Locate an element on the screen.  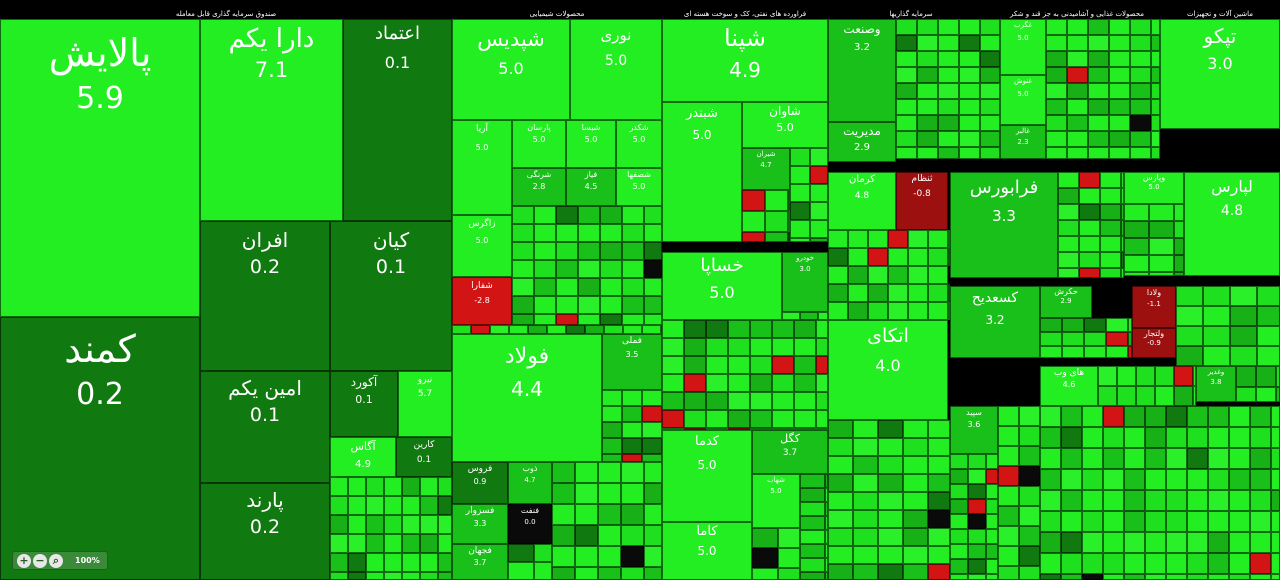
tile-parand: پارند 0.2 is located at coordinates (265, 531).